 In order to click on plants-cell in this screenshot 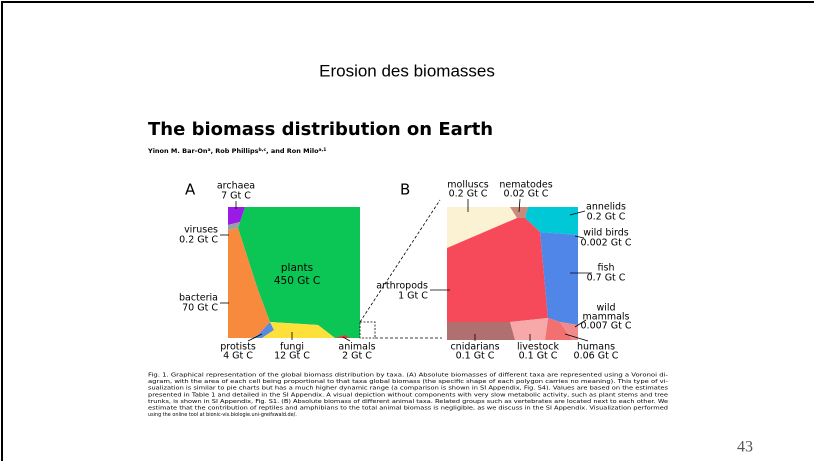, I will do `click(299, 272)`.